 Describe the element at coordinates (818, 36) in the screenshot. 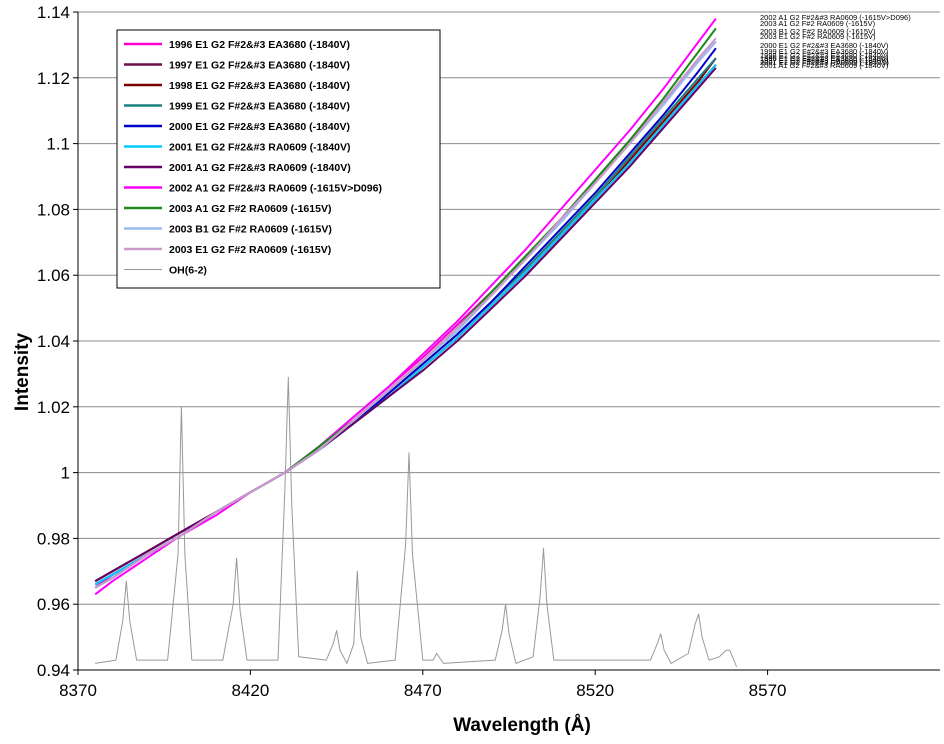

I see `end-label: 2003 E1 G2 F#2 RA0609 (-1615V)` at that location.